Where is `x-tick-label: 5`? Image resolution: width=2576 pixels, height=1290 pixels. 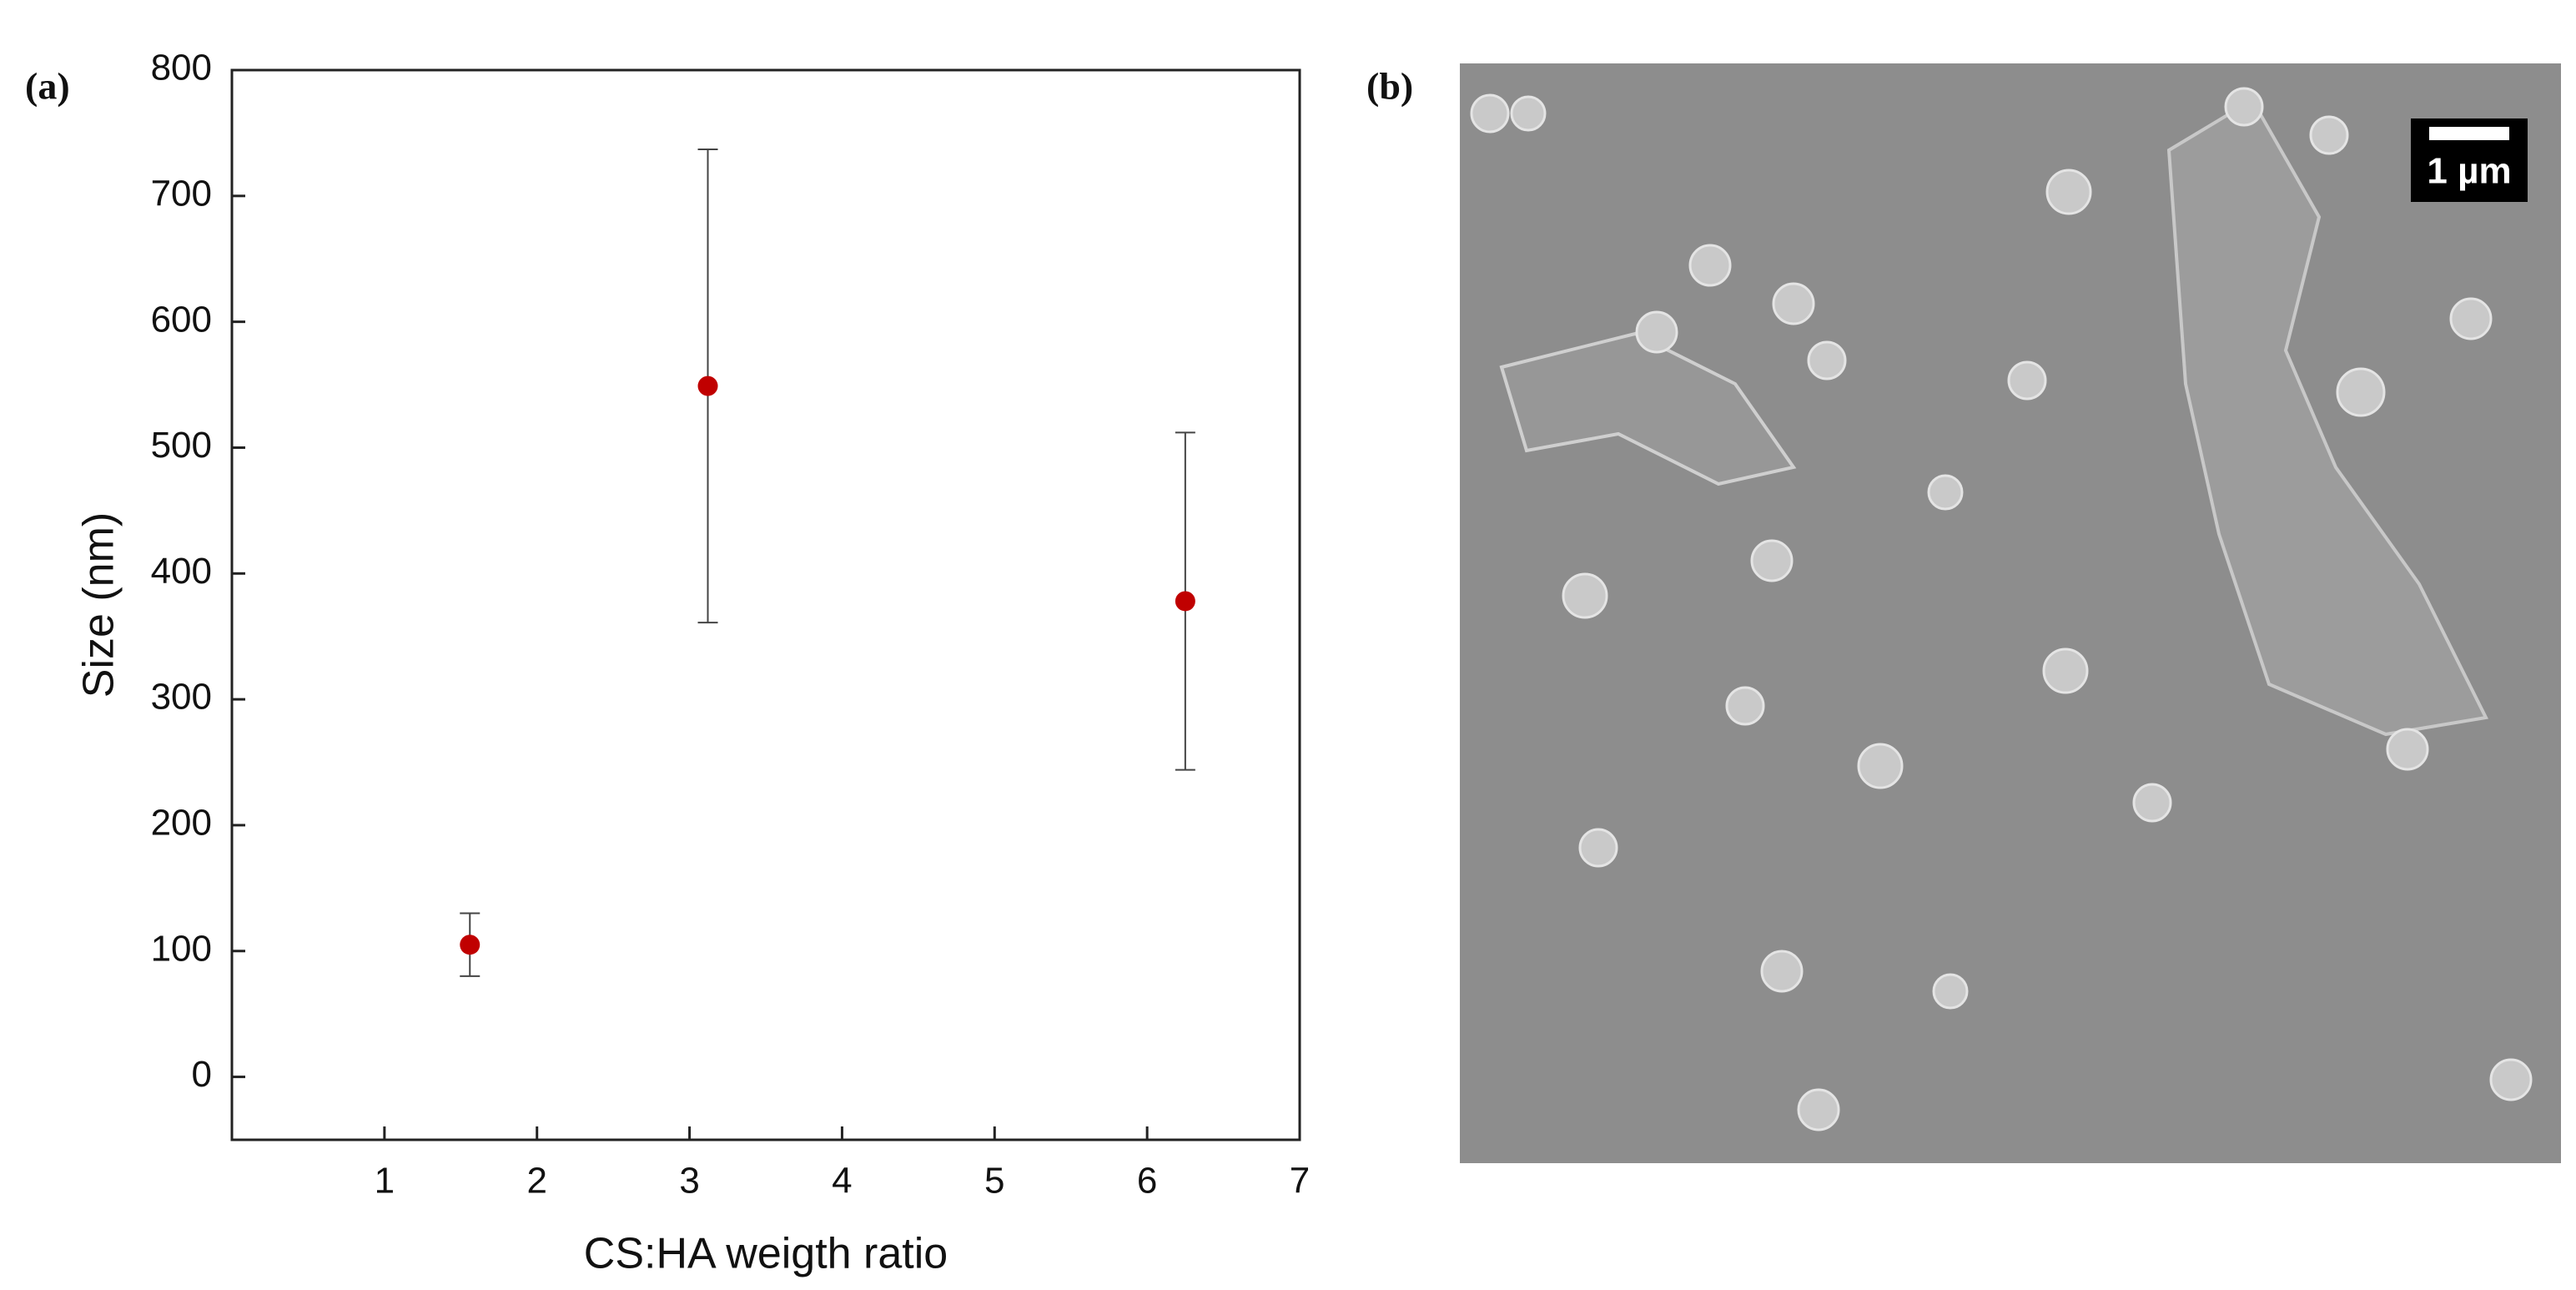
x-tick-label: 5 is located at coordinates (994, 1181).